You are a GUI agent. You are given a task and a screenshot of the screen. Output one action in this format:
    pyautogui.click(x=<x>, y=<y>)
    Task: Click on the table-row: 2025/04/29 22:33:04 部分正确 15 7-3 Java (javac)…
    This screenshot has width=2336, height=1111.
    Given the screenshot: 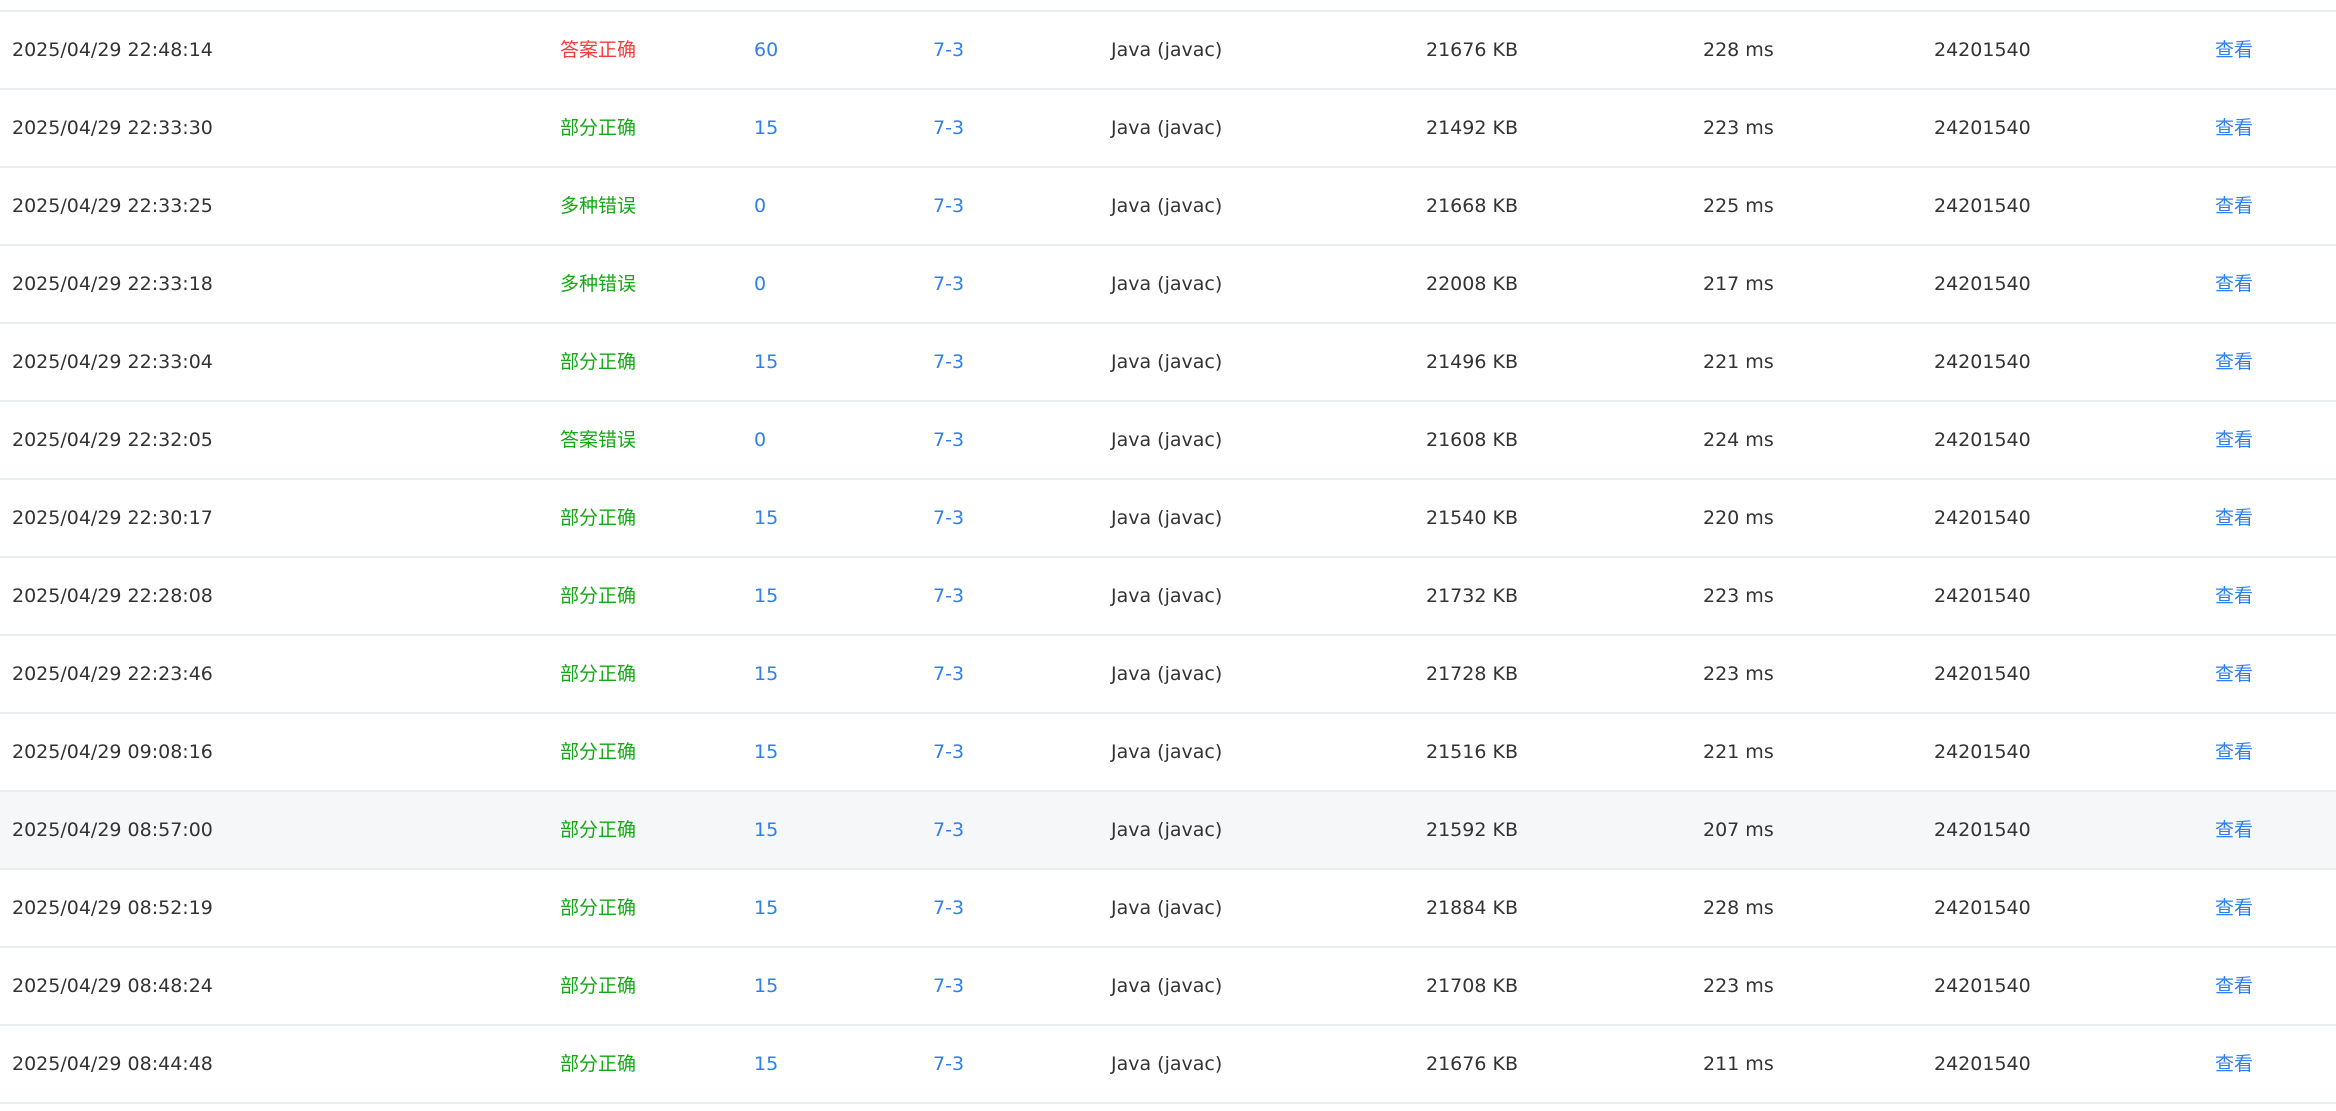 What is the action you would take?
    pyautogui.click(x=1168, y=363)
    